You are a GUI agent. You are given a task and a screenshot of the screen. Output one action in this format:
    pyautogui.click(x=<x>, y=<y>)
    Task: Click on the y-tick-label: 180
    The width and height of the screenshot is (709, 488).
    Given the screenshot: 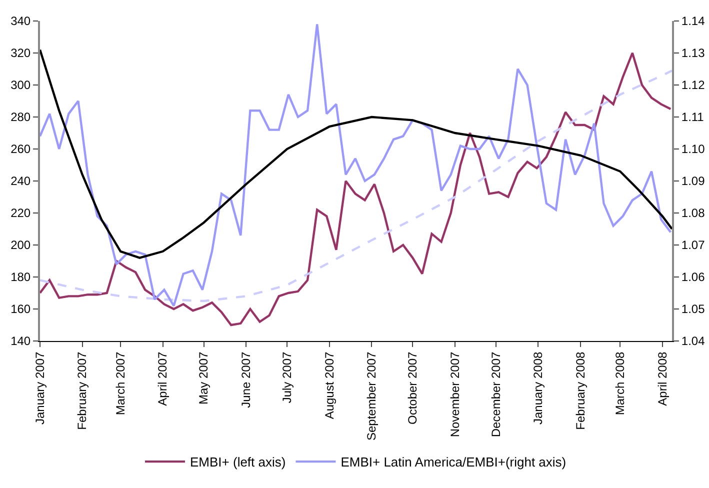 What is the action you would take?
    pyautogui.click(x=20, y=277)
    